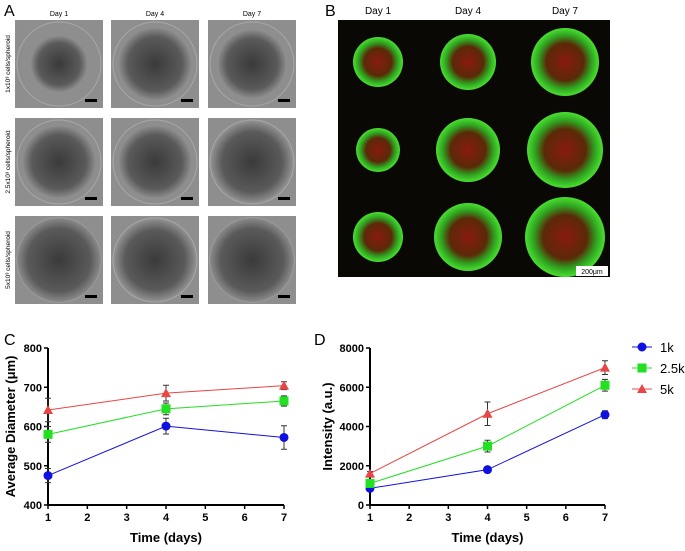  I want to click on y-tick-label: 4000, so click(352, 428).